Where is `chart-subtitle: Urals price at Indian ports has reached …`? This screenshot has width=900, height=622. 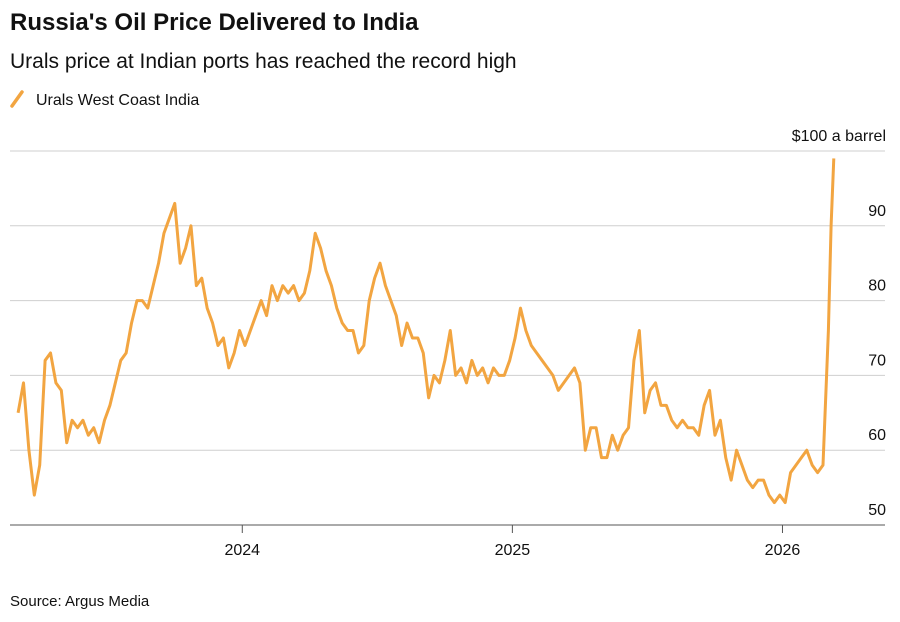
chart-subtitle: Urals price at Indian ports has reached … is located at coordinates (263, 61).